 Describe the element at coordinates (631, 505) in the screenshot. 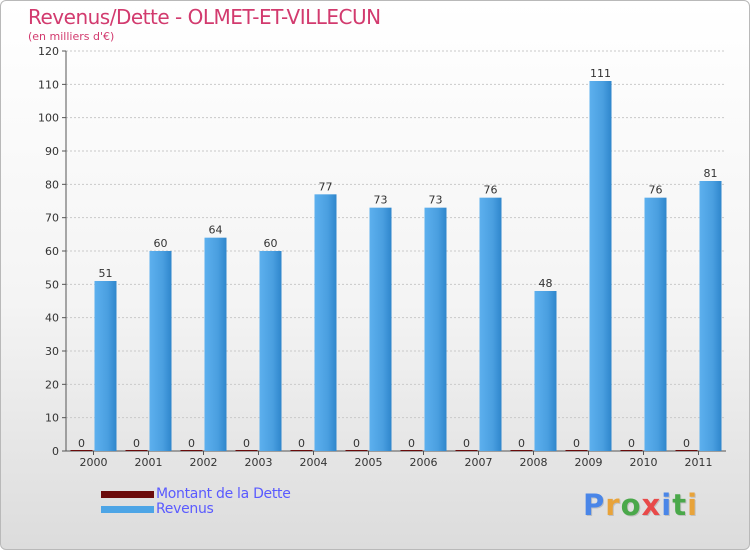

I see `logo-letter: o` at that location.